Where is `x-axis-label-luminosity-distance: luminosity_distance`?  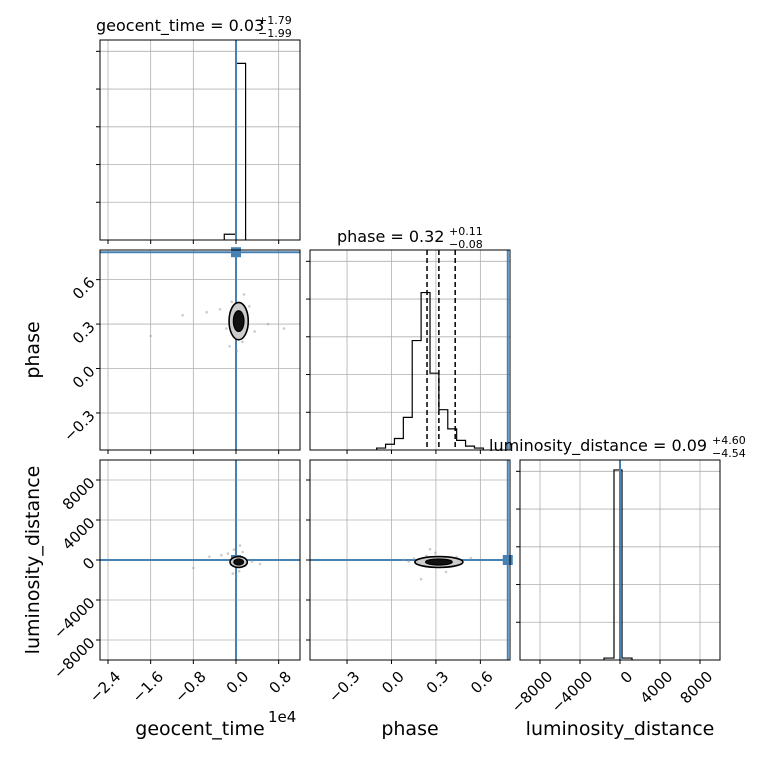 x-axis-label-luminosity-distance: luminosity_distance is located at coordinates (620, 729).